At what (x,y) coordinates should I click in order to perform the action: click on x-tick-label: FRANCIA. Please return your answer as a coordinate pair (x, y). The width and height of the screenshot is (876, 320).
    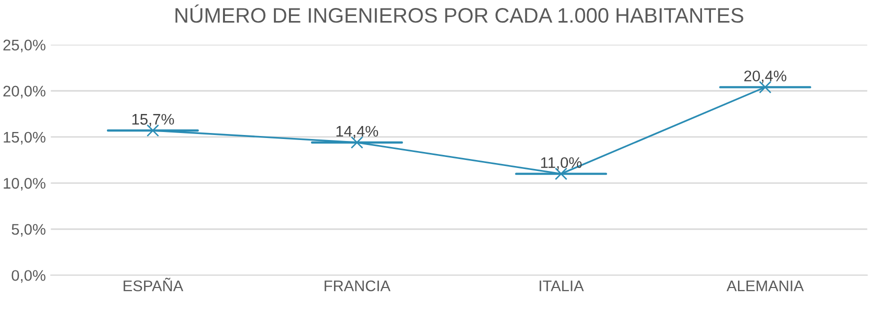
    Looking at the image, I should click on (357, 286).